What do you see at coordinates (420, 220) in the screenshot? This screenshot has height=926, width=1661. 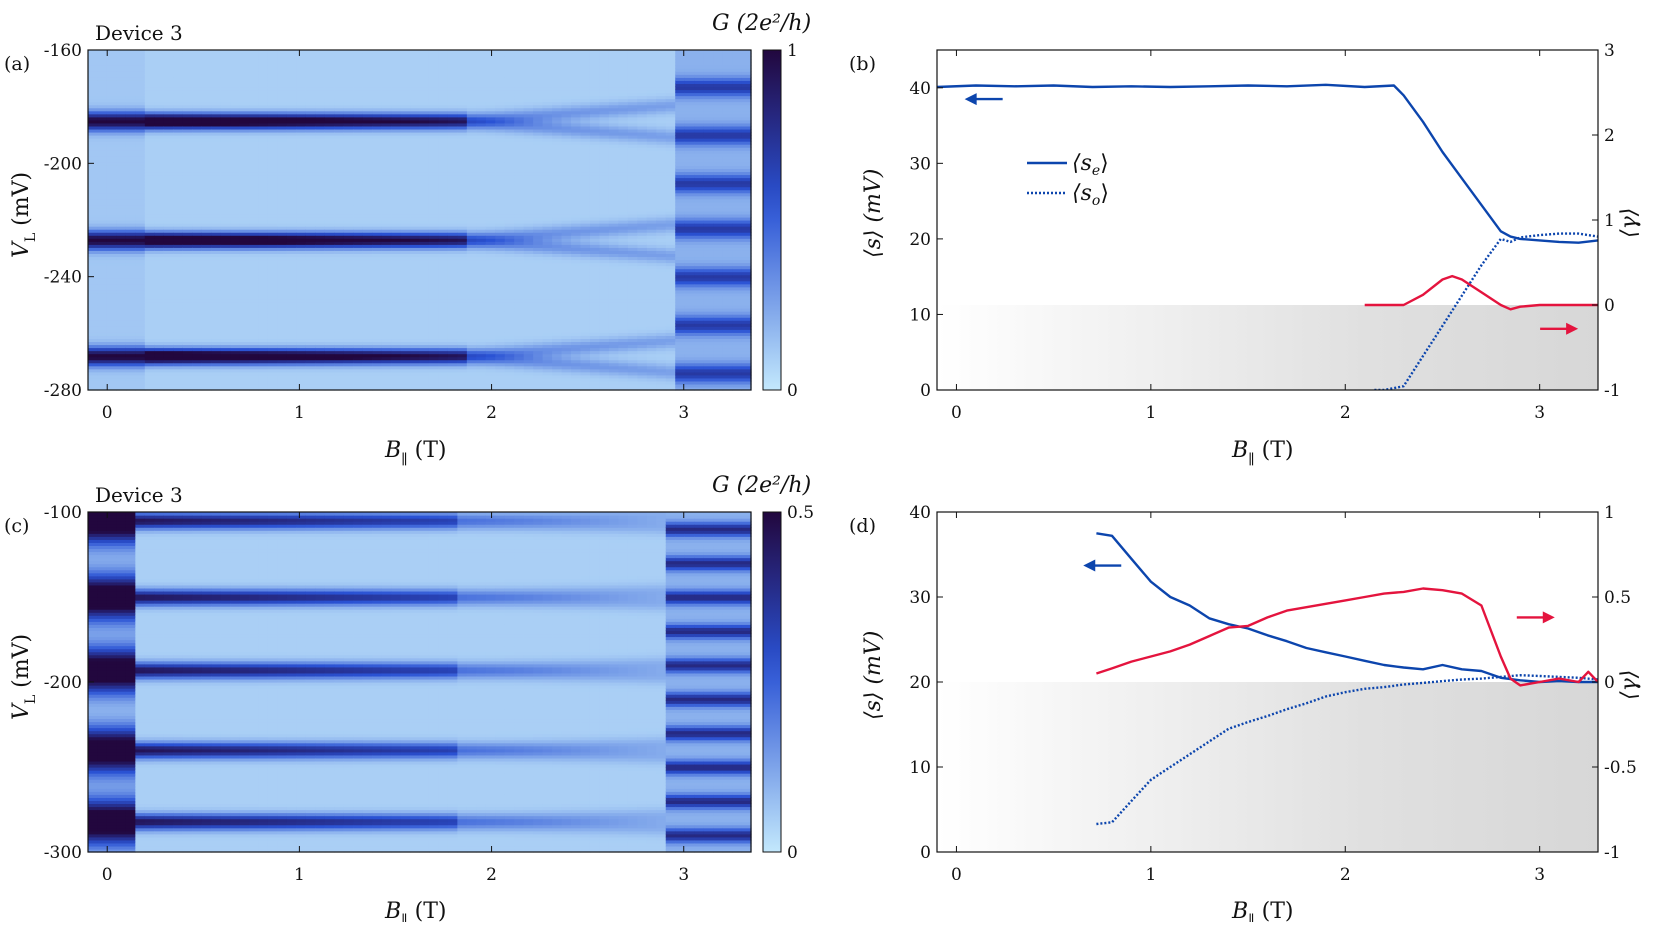 I see `heatmap-a` at bounding box center [420, 220].